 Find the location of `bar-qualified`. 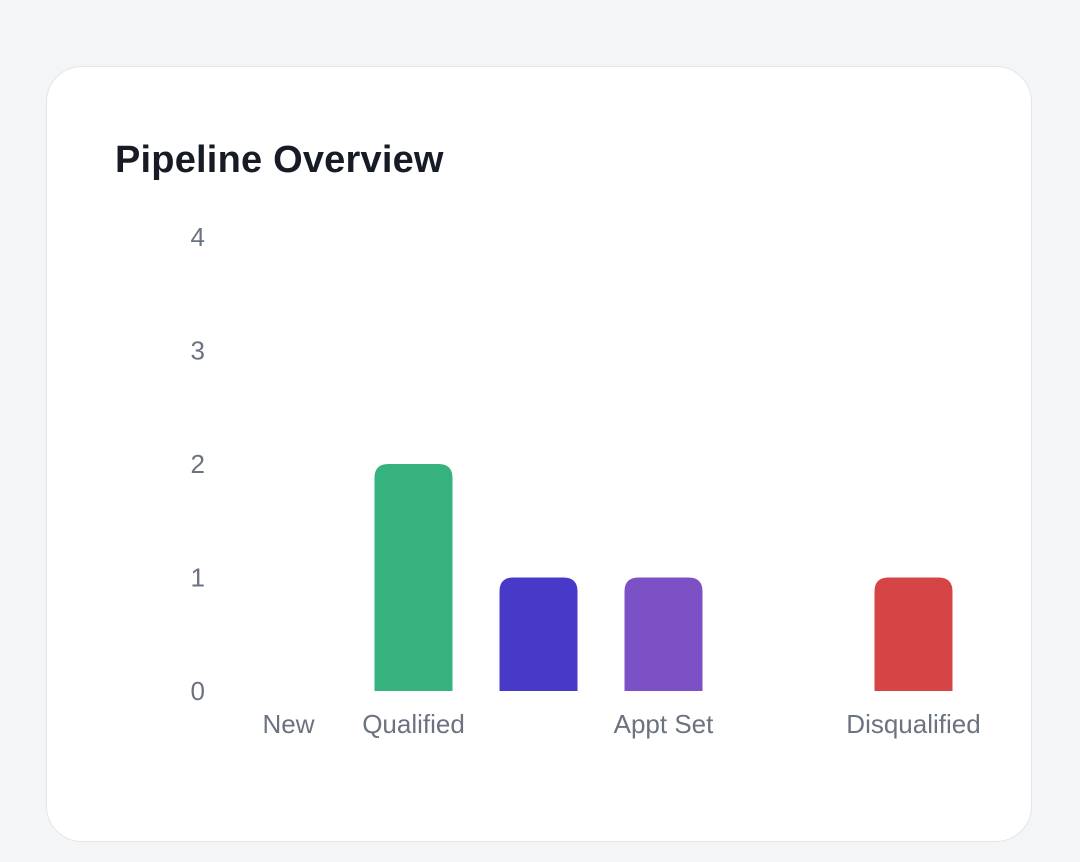

bar-qualified is located at coordinates (413, 577).